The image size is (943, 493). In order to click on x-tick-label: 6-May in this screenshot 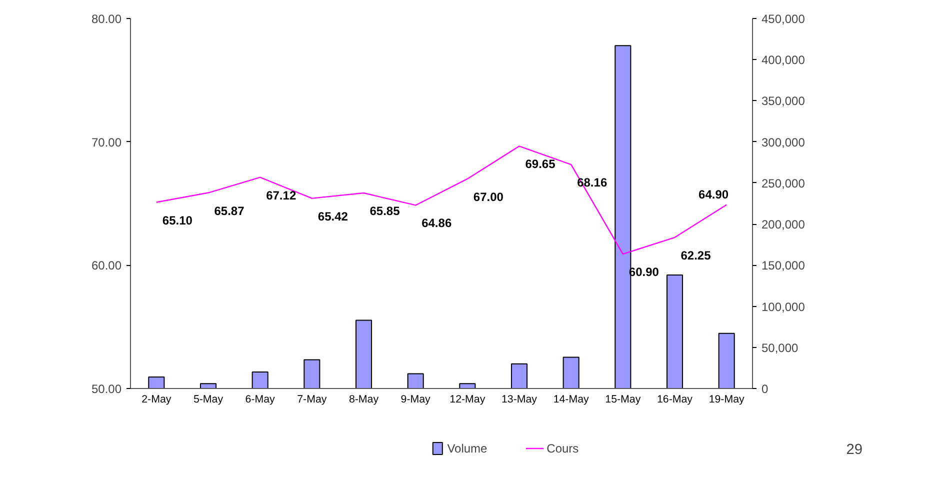, I will do `click(260, 400)`.